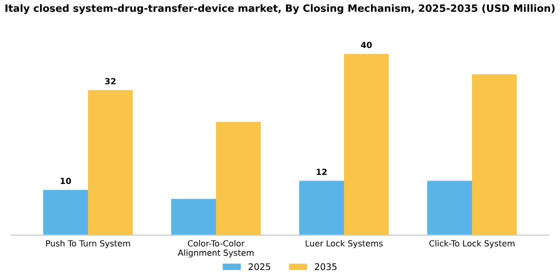 The width and height of the screenshot is (560, 280). I want to click on legend-label: 2025, so click(259, 266).